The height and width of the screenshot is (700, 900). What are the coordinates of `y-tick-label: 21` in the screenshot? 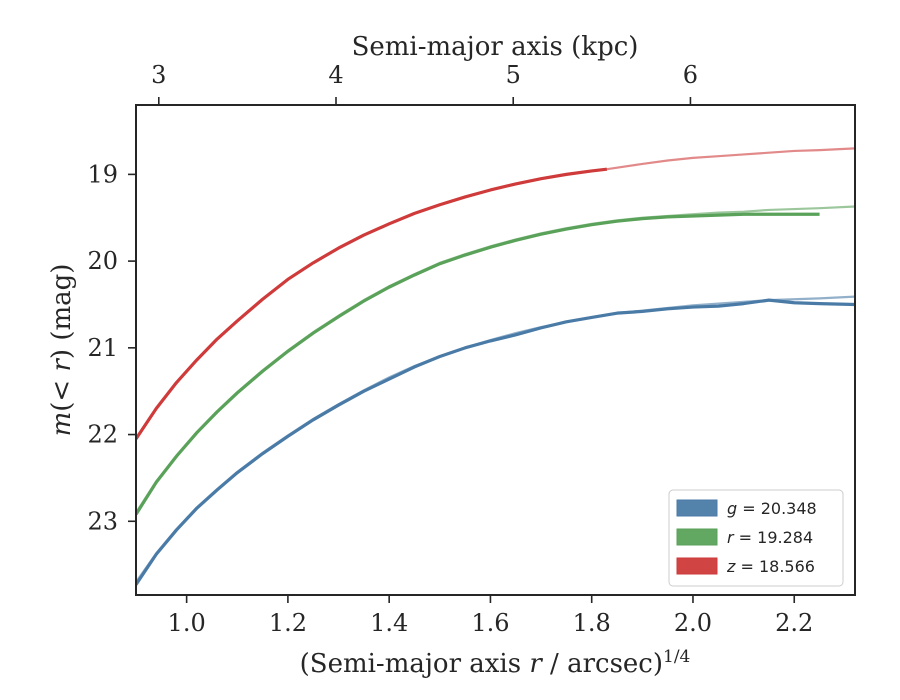 It's located at (102, 348).